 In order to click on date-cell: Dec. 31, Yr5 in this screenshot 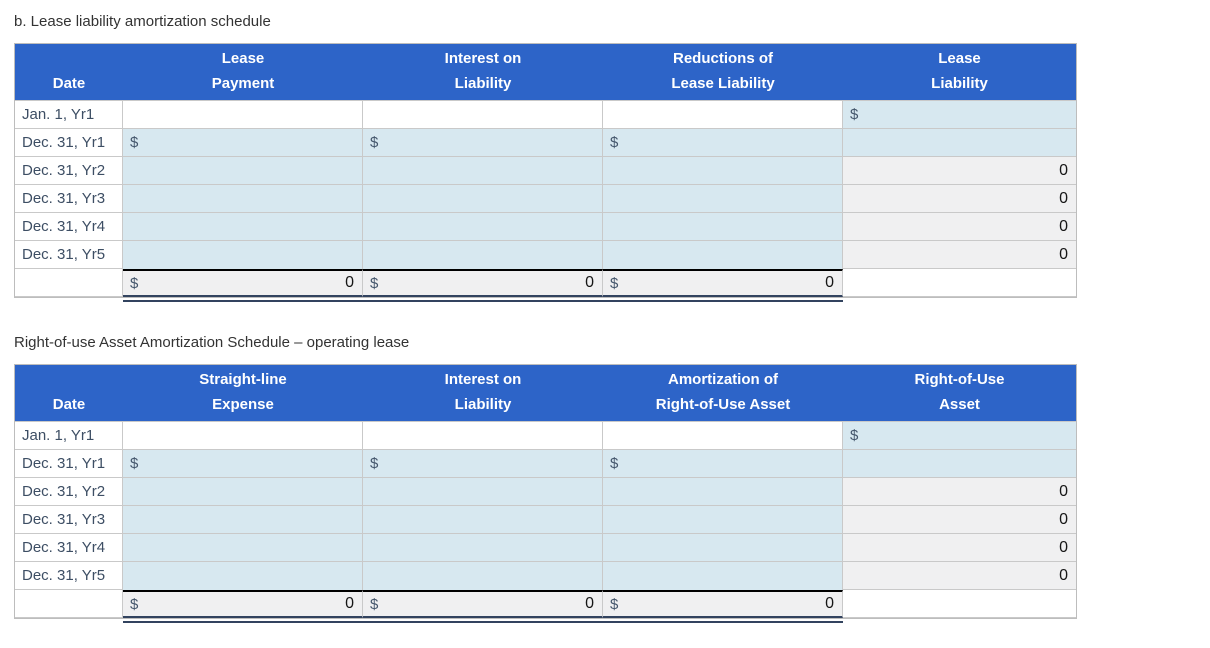, I will do `click(69, 255)`.